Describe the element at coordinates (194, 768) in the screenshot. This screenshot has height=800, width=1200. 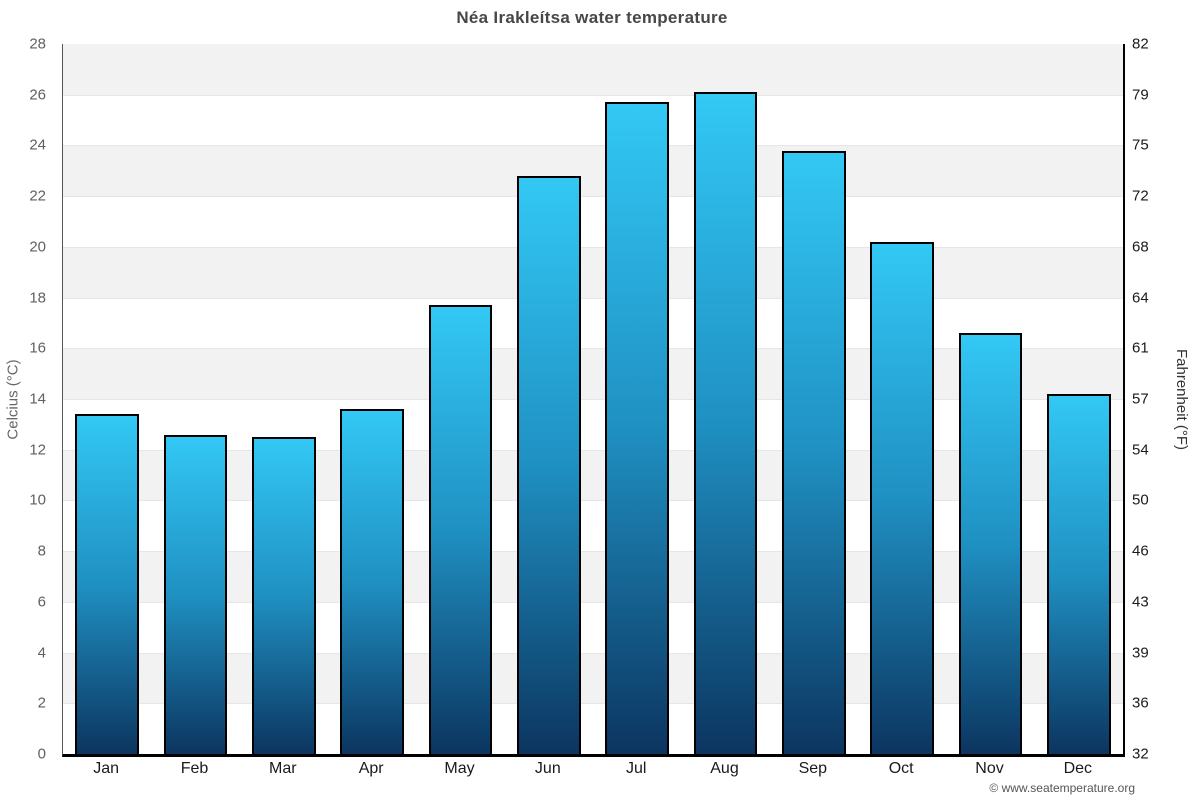
I see `x-label-feb: Feb` at that location.